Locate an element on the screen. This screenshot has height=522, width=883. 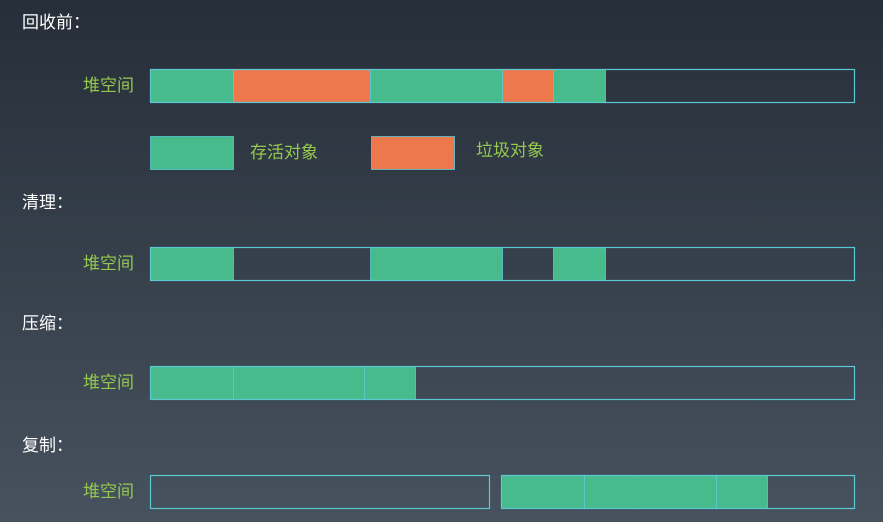
section-title: 复制： is located at coordinates (47, 446).